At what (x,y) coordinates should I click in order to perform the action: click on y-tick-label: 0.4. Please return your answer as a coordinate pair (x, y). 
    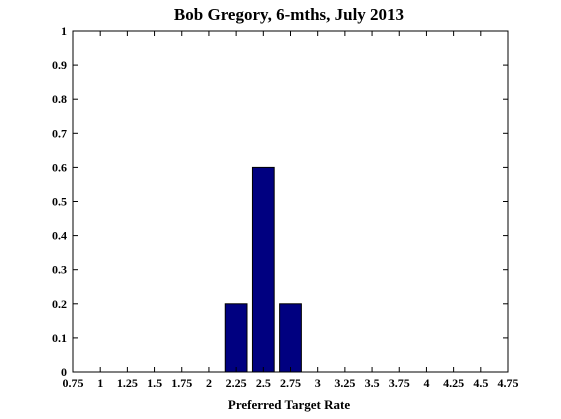
    Looking at the image, I should click on (59, 236).